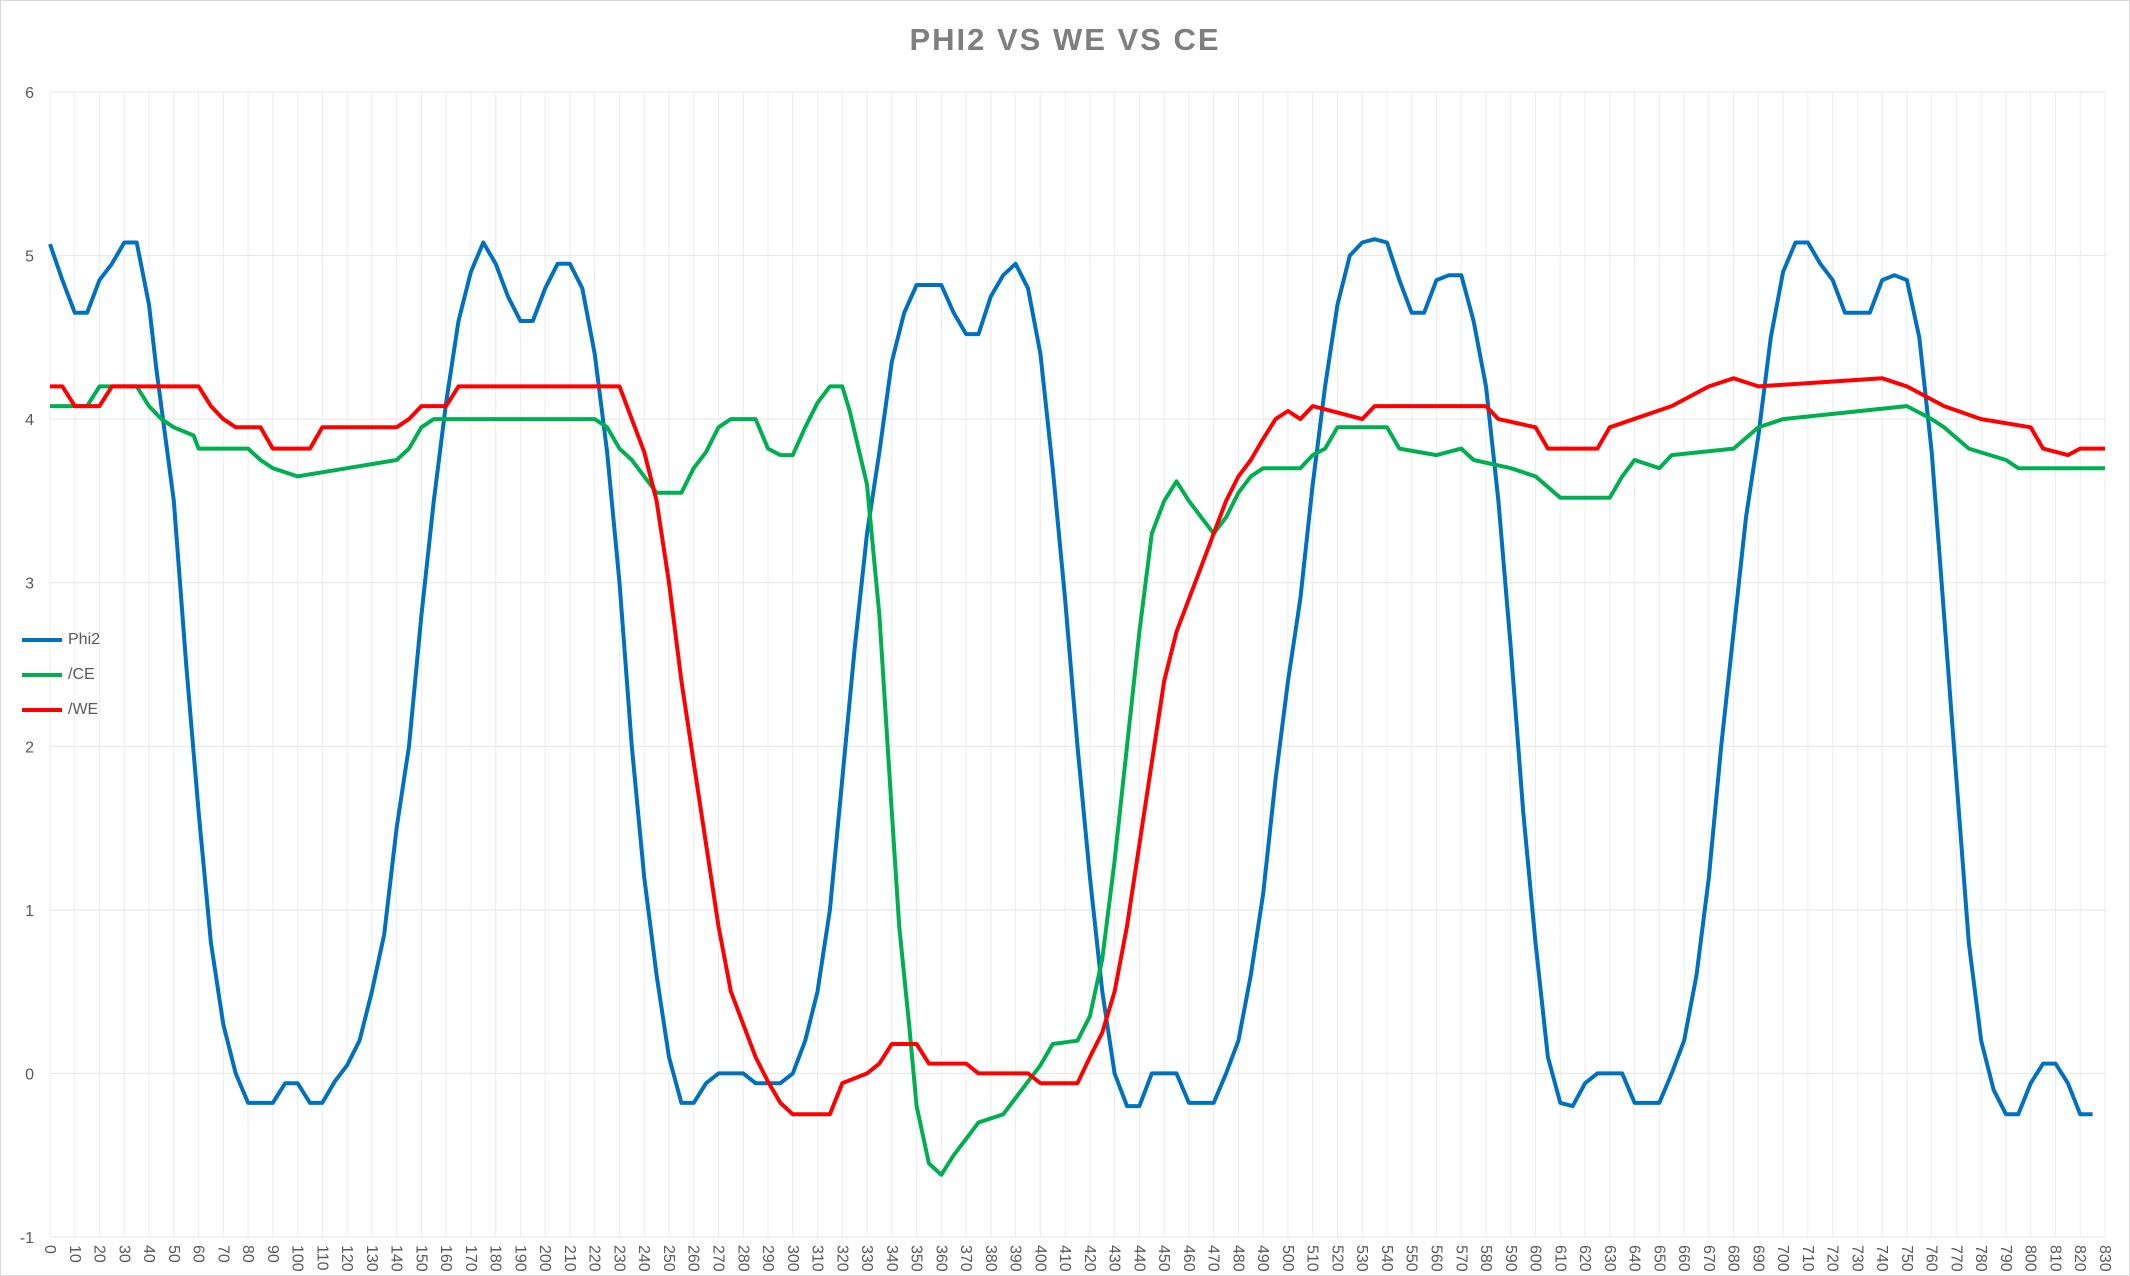  I want to click on x-tick-label: 750, so click(1906, 1258).